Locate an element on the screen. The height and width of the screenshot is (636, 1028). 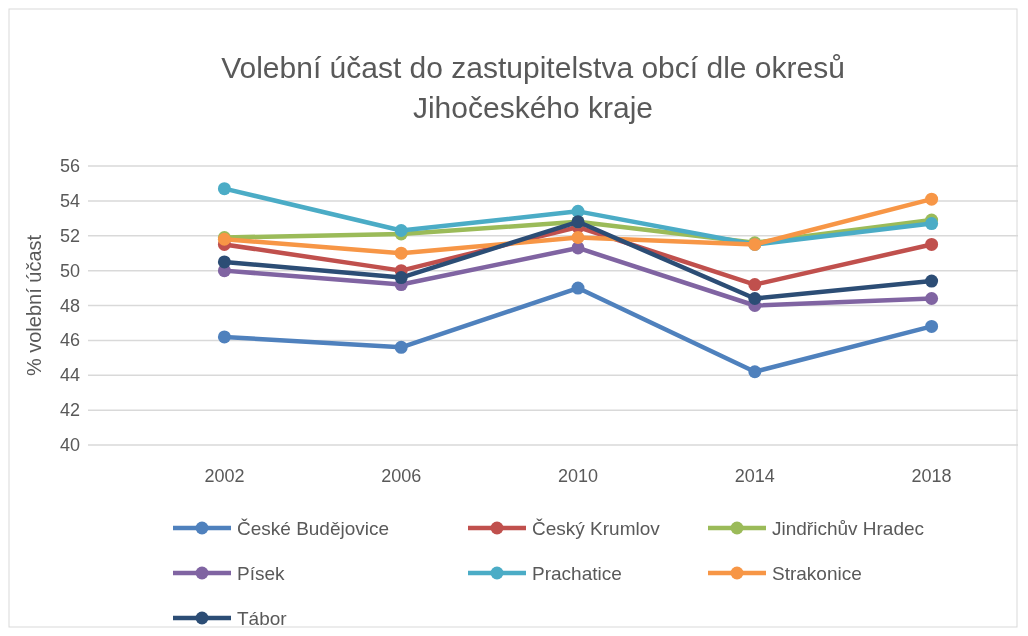
x-tick-label: 2010 is located at coordinates (578, 476).